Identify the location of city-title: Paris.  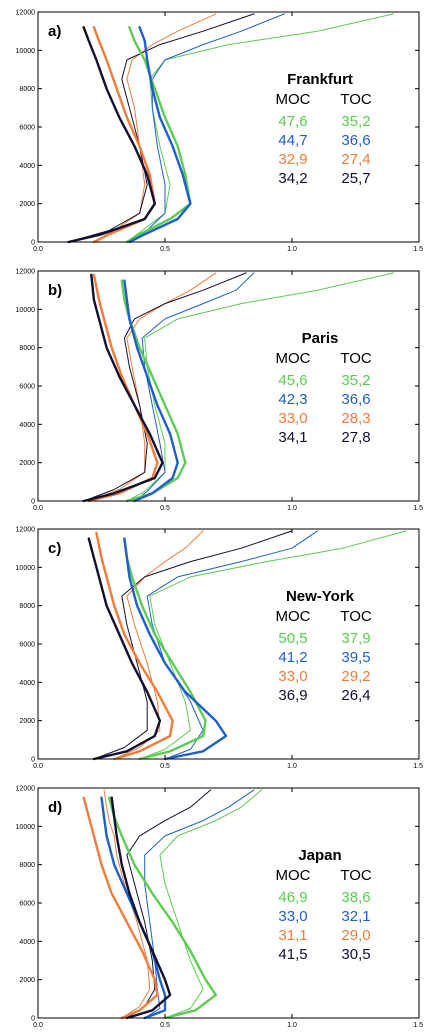
(320, 338).